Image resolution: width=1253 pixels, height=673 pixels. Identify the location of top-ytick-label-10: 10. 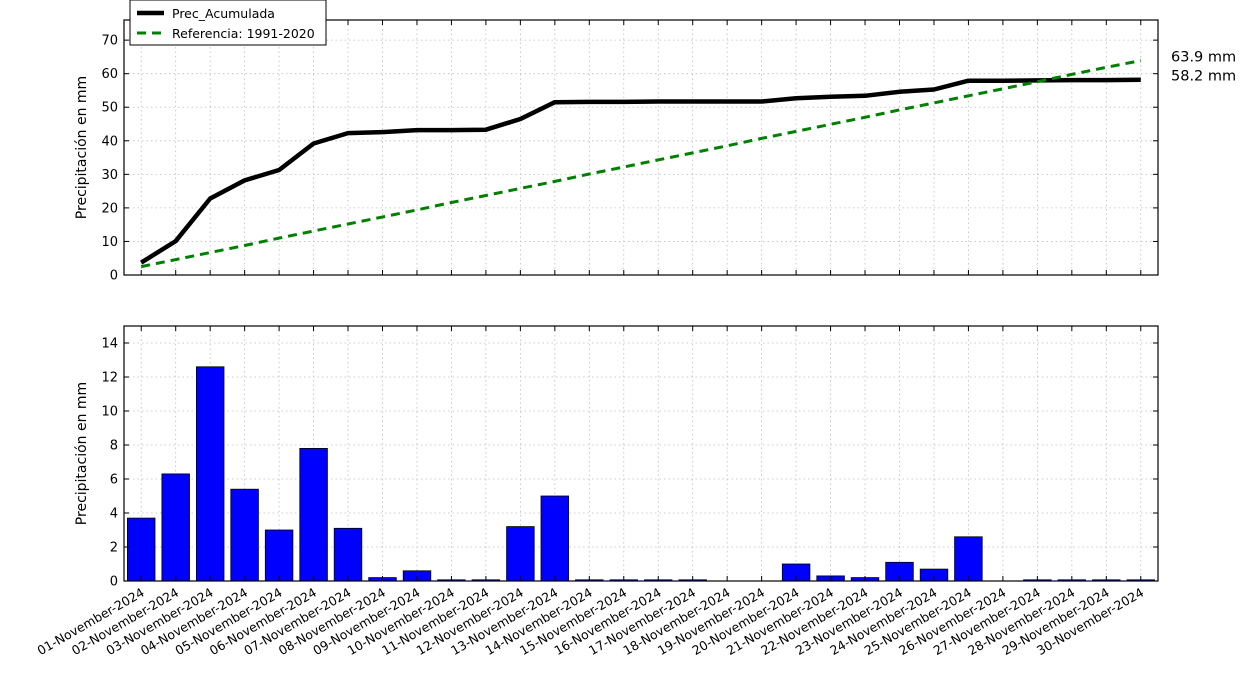
(109, 242).